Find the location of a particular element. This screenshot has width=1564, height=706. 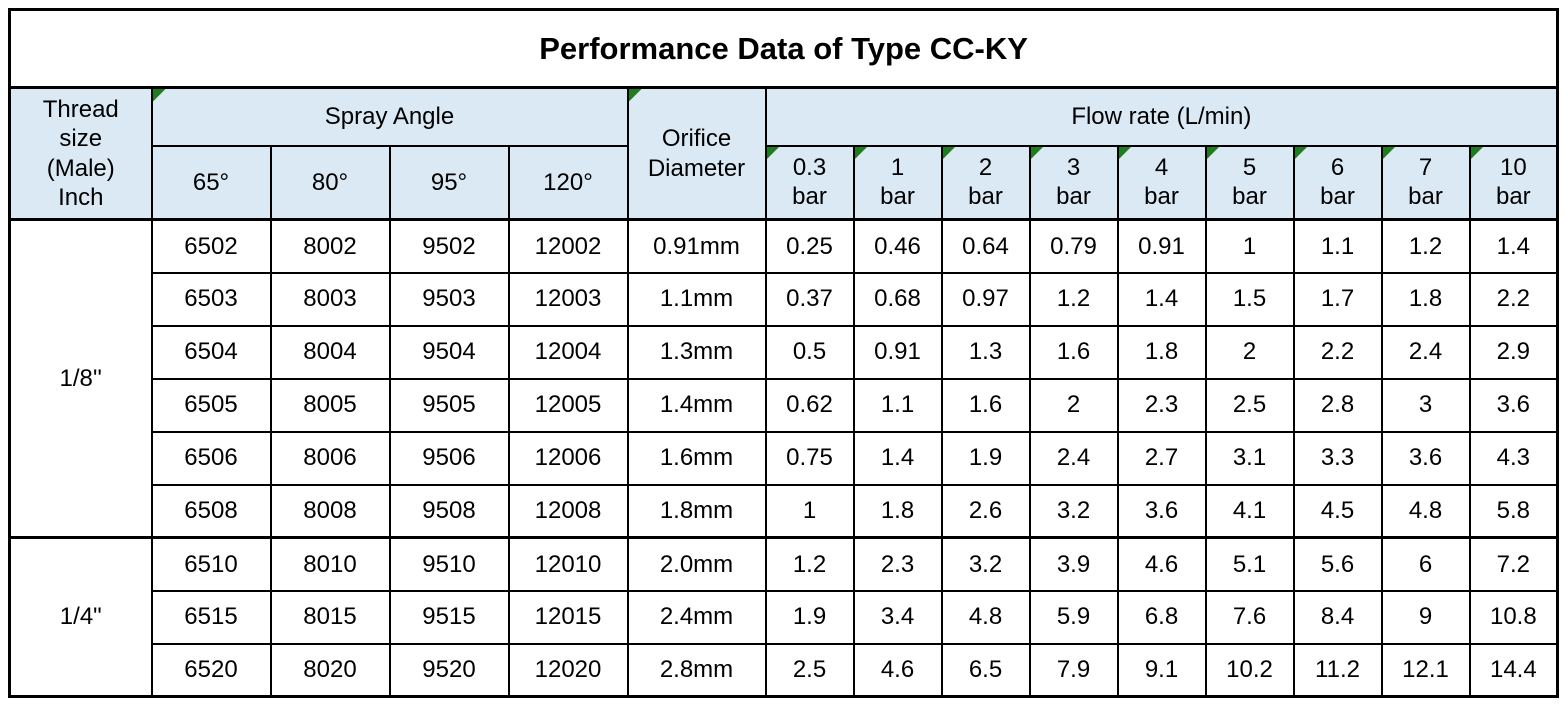

flow-rate-cell: 2.9 is located at coordinates (1513, 352).